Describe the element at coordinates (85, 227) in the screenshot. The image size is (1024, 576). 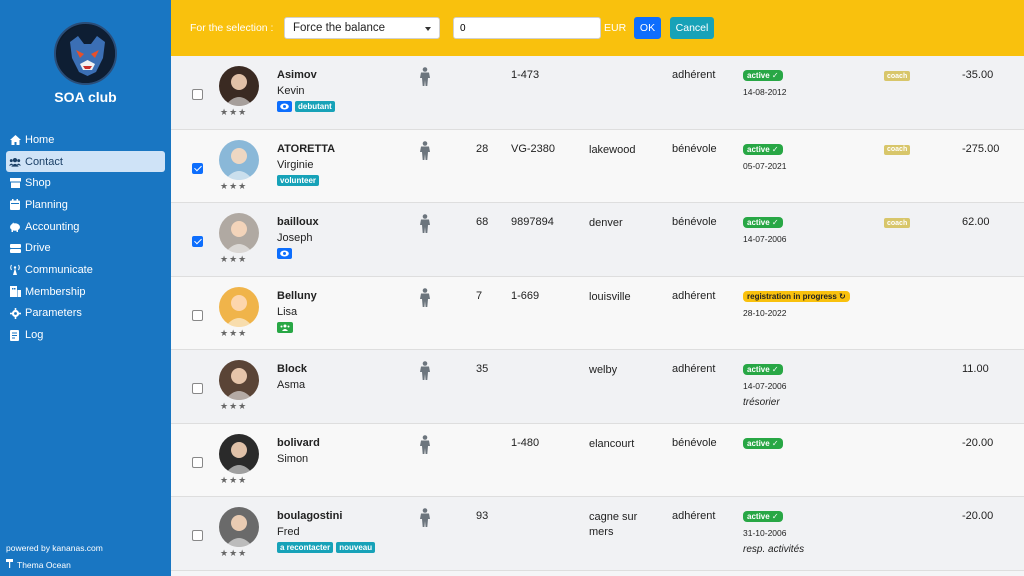
I see `nav-accounting: Accounting` at that location.